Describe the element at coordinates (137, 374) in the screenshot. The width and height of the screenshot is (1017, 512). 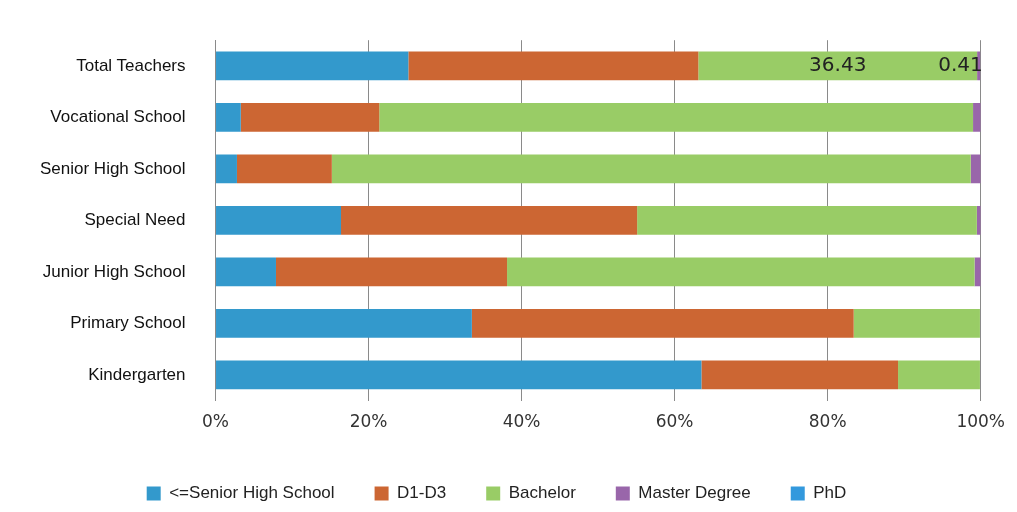
I see `y-tick-label: Kindergarten` at that location.